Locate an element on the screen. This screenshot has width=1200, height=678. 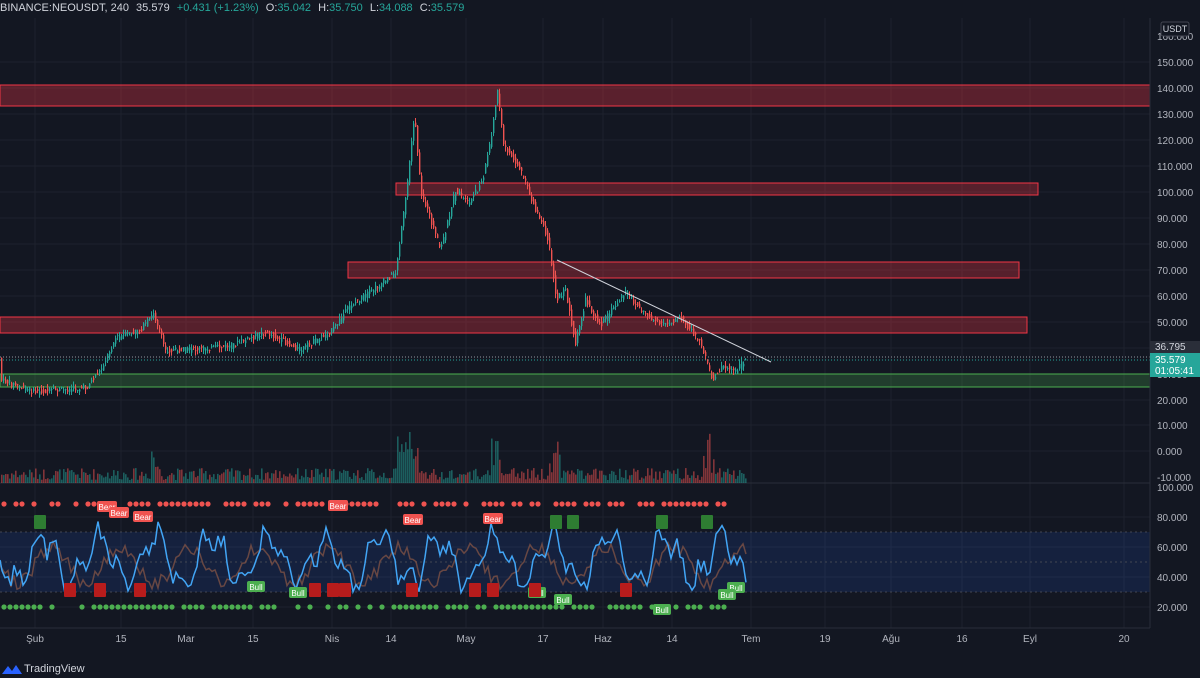
symbol-title: BINANCE:NEOUSDT, 240 is located at coordinates (64, 8).